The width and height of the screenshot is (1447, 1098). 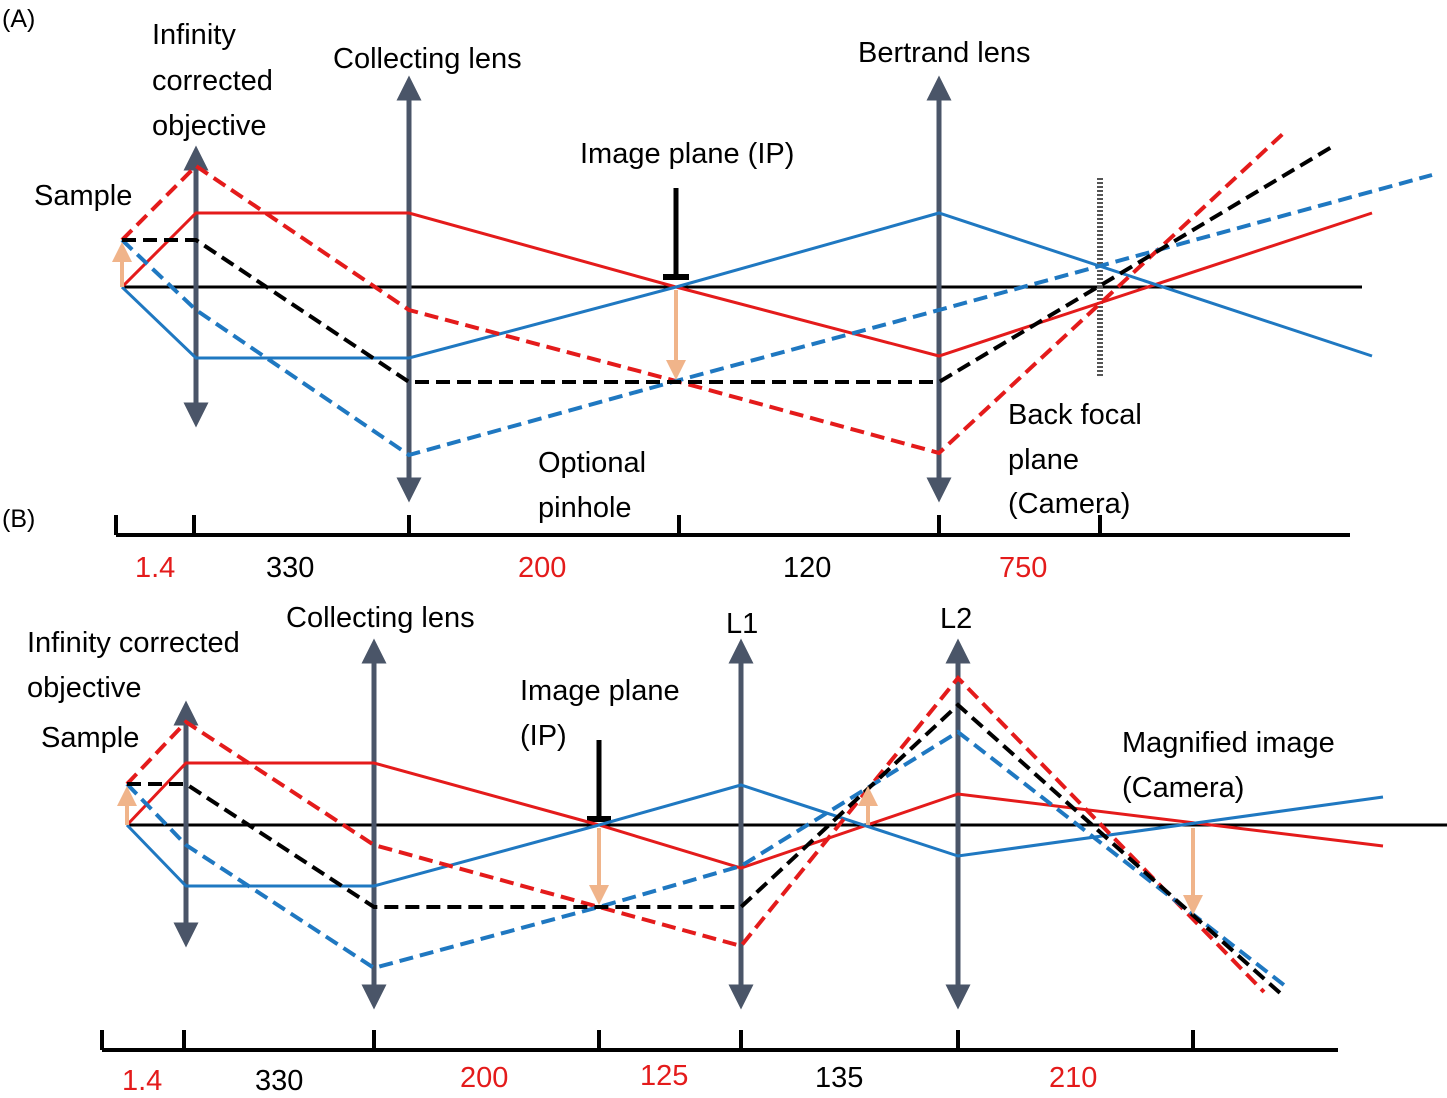 What do you see at coordinates (18, 19) in the screenshot?
I see `panel-a-tag: (A)` at bounding box center [18, 19].